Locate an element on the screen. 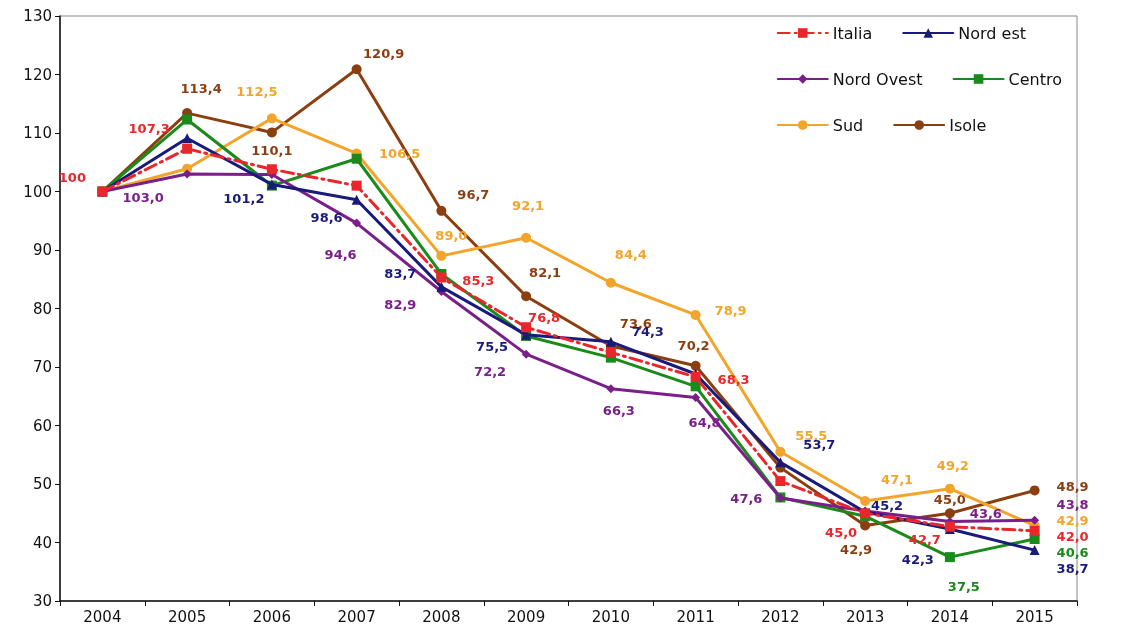 The width and height of the screenshot is (1127, 639). x-tick-label: 2007 is located at coordinates (356, 616).